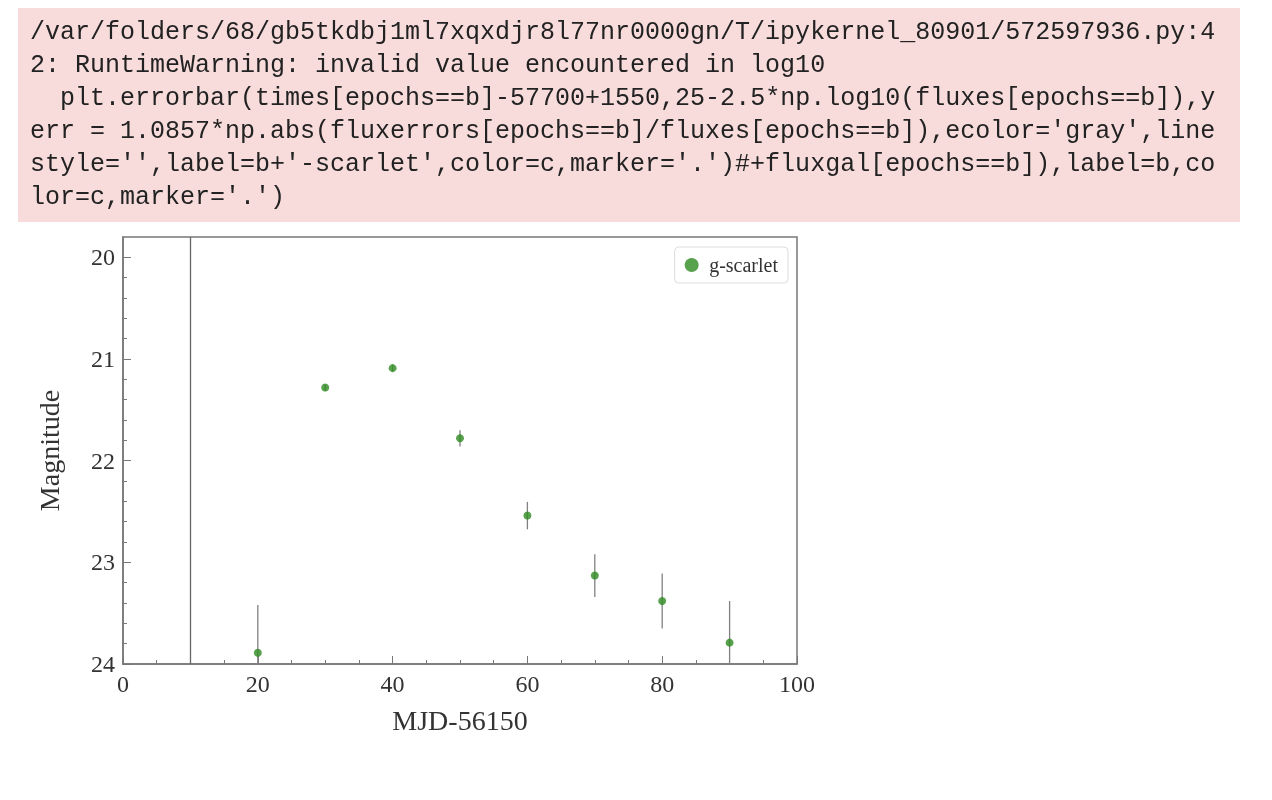  Describe the element at coordinates (797, 684) in the screenshot. I see `x-tick-label: 100` at that location.